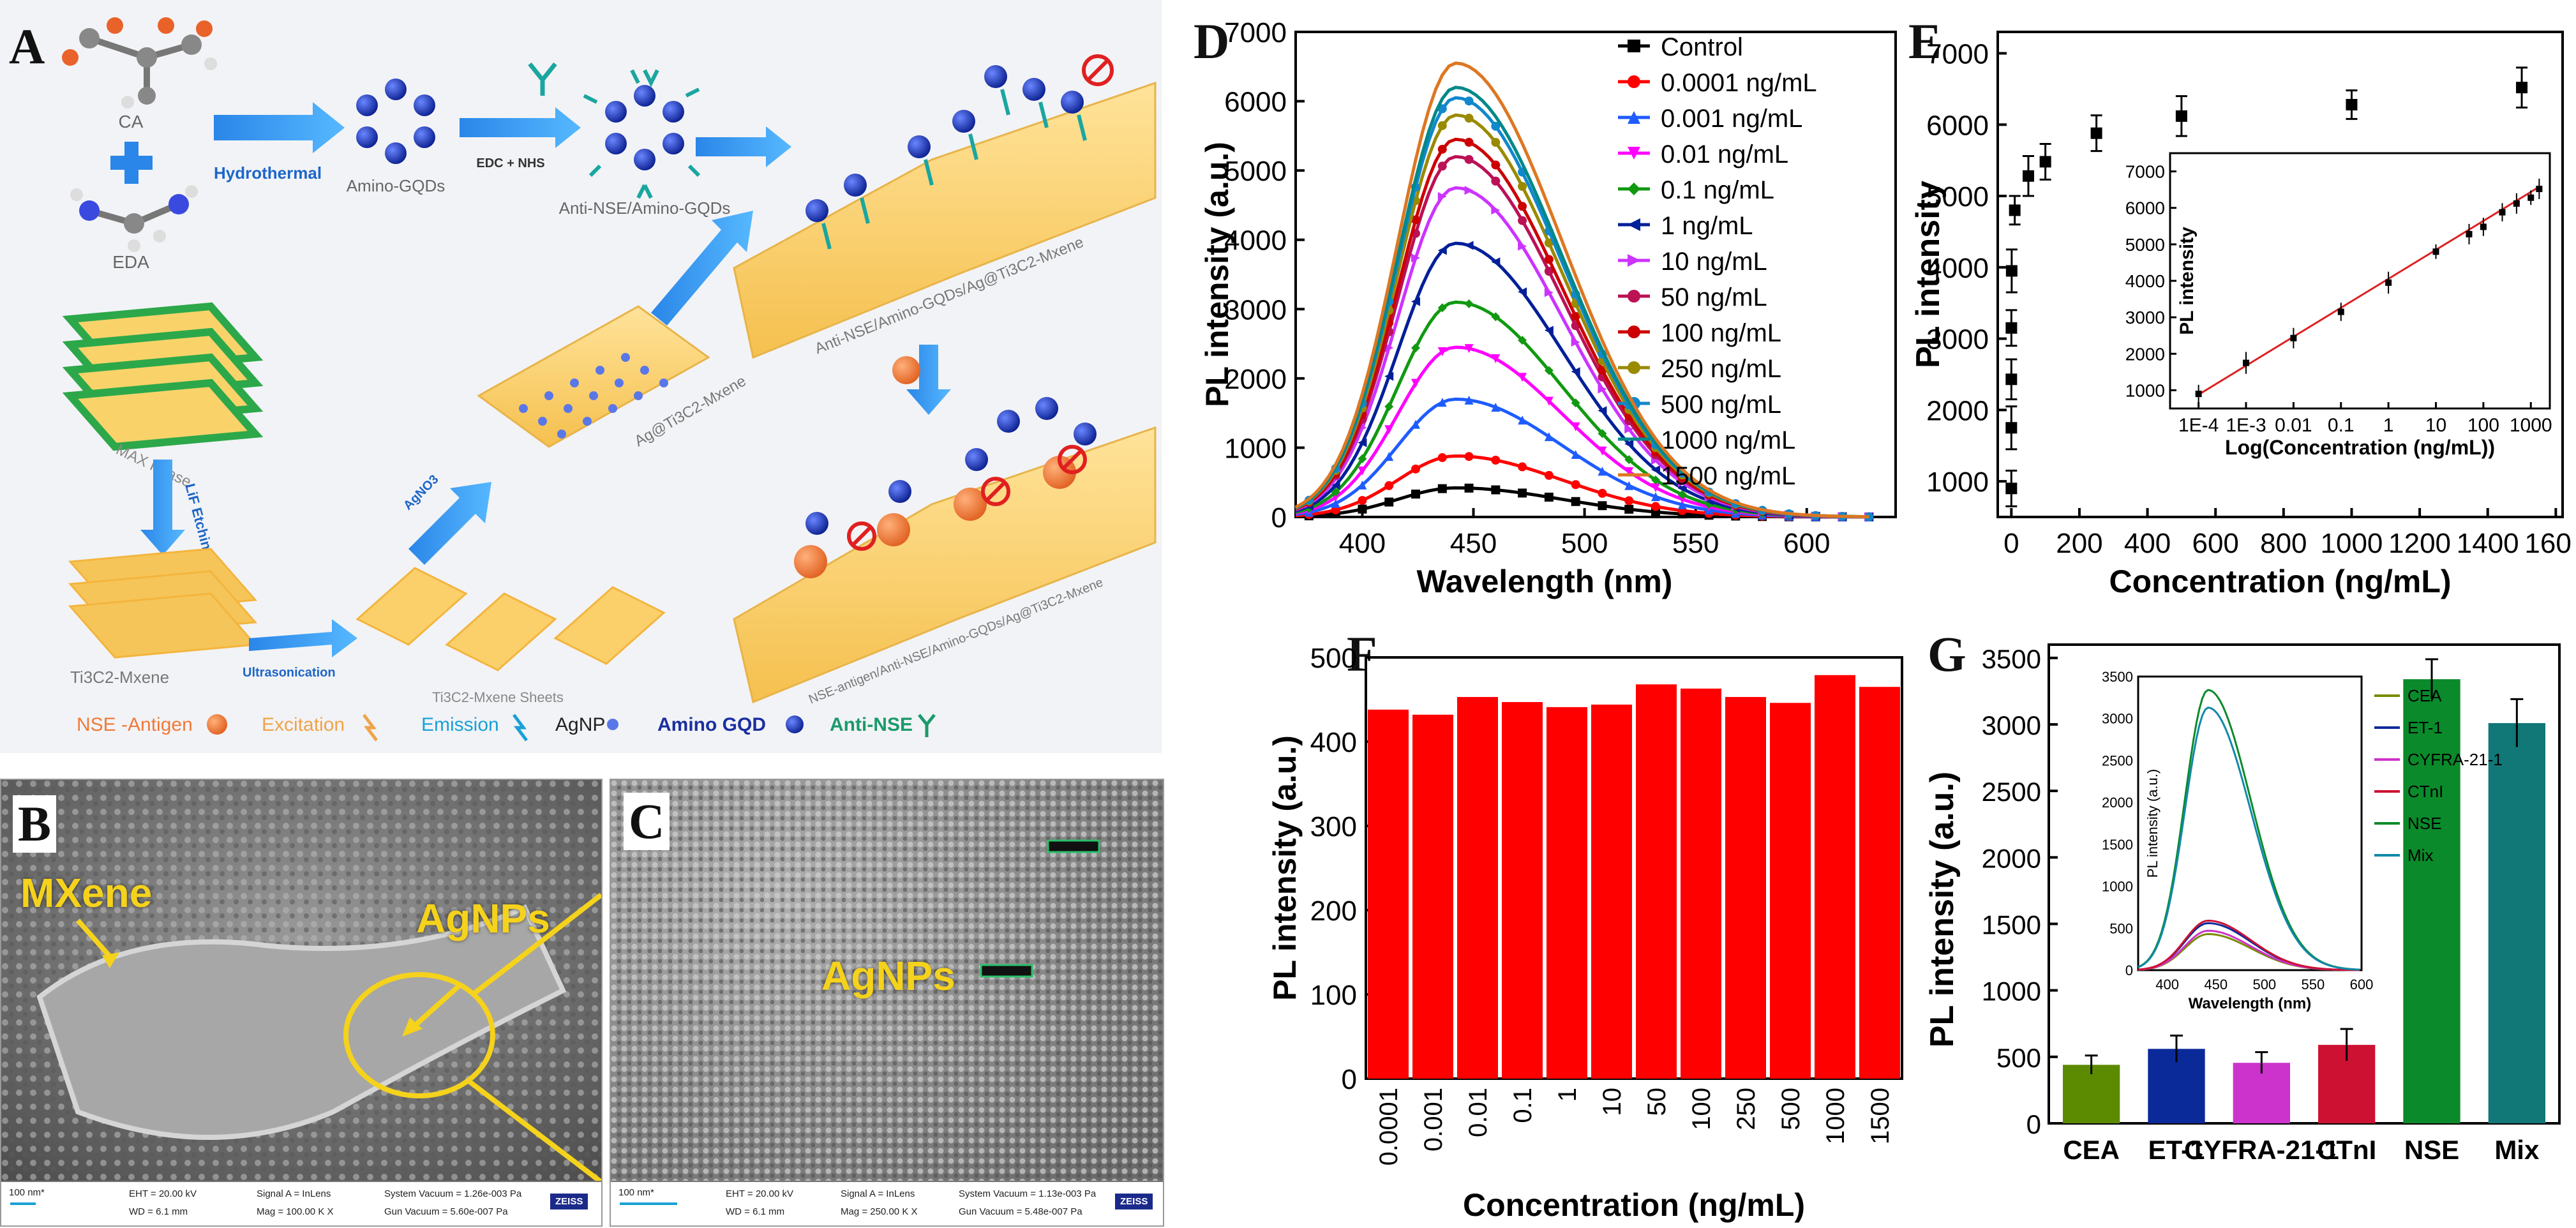 The height and width of the screenshot is (1228, 2576). What do you see at coordinates (483, 918) in the screenshot?
I see `agnps-label-b: AgNPs` at bounding box center [483, 918].